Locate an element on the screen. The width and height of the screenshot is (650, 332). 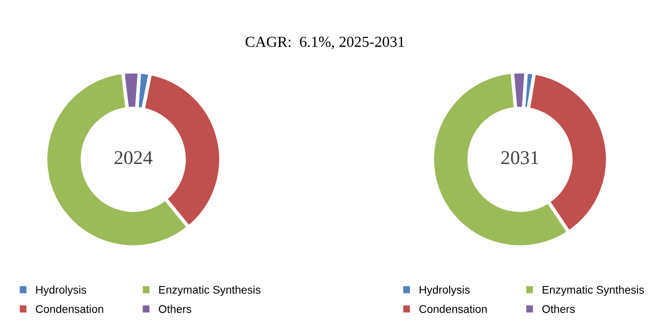
text: CAGR: 6.1%, 2025-2031 is located at coordinates (325, 43).